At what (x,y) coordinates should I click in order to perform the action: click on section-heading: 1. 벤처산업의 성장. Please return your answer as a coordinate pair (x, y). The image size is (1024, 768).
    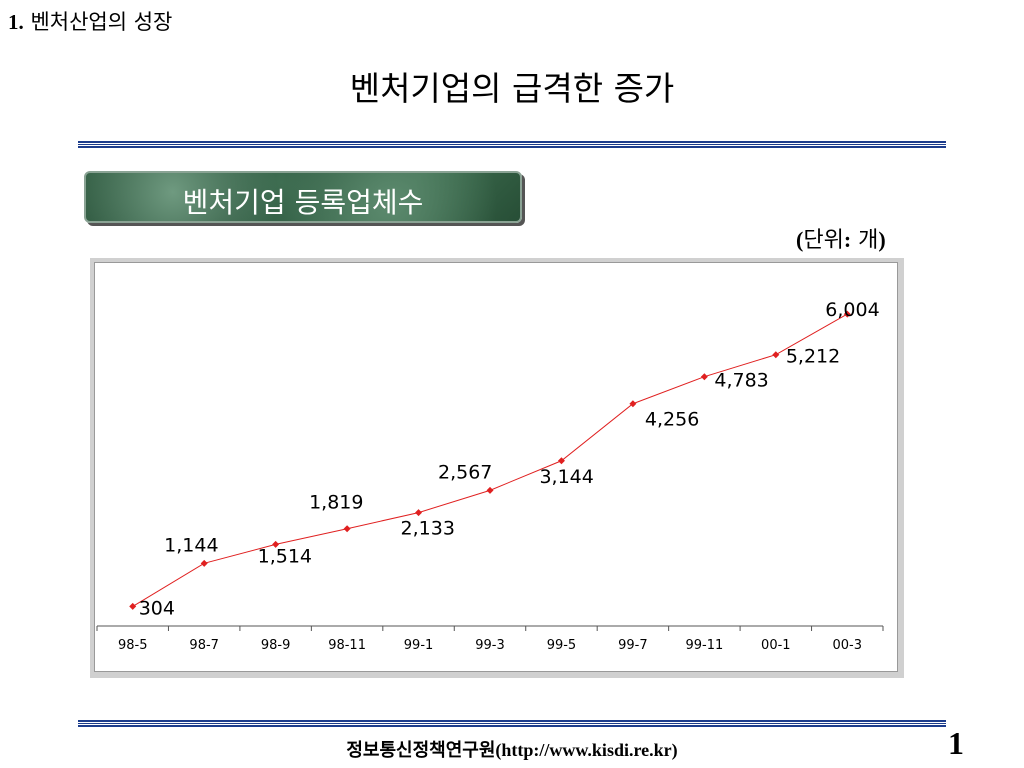
    Looking at the image, I should click on (90, 21).